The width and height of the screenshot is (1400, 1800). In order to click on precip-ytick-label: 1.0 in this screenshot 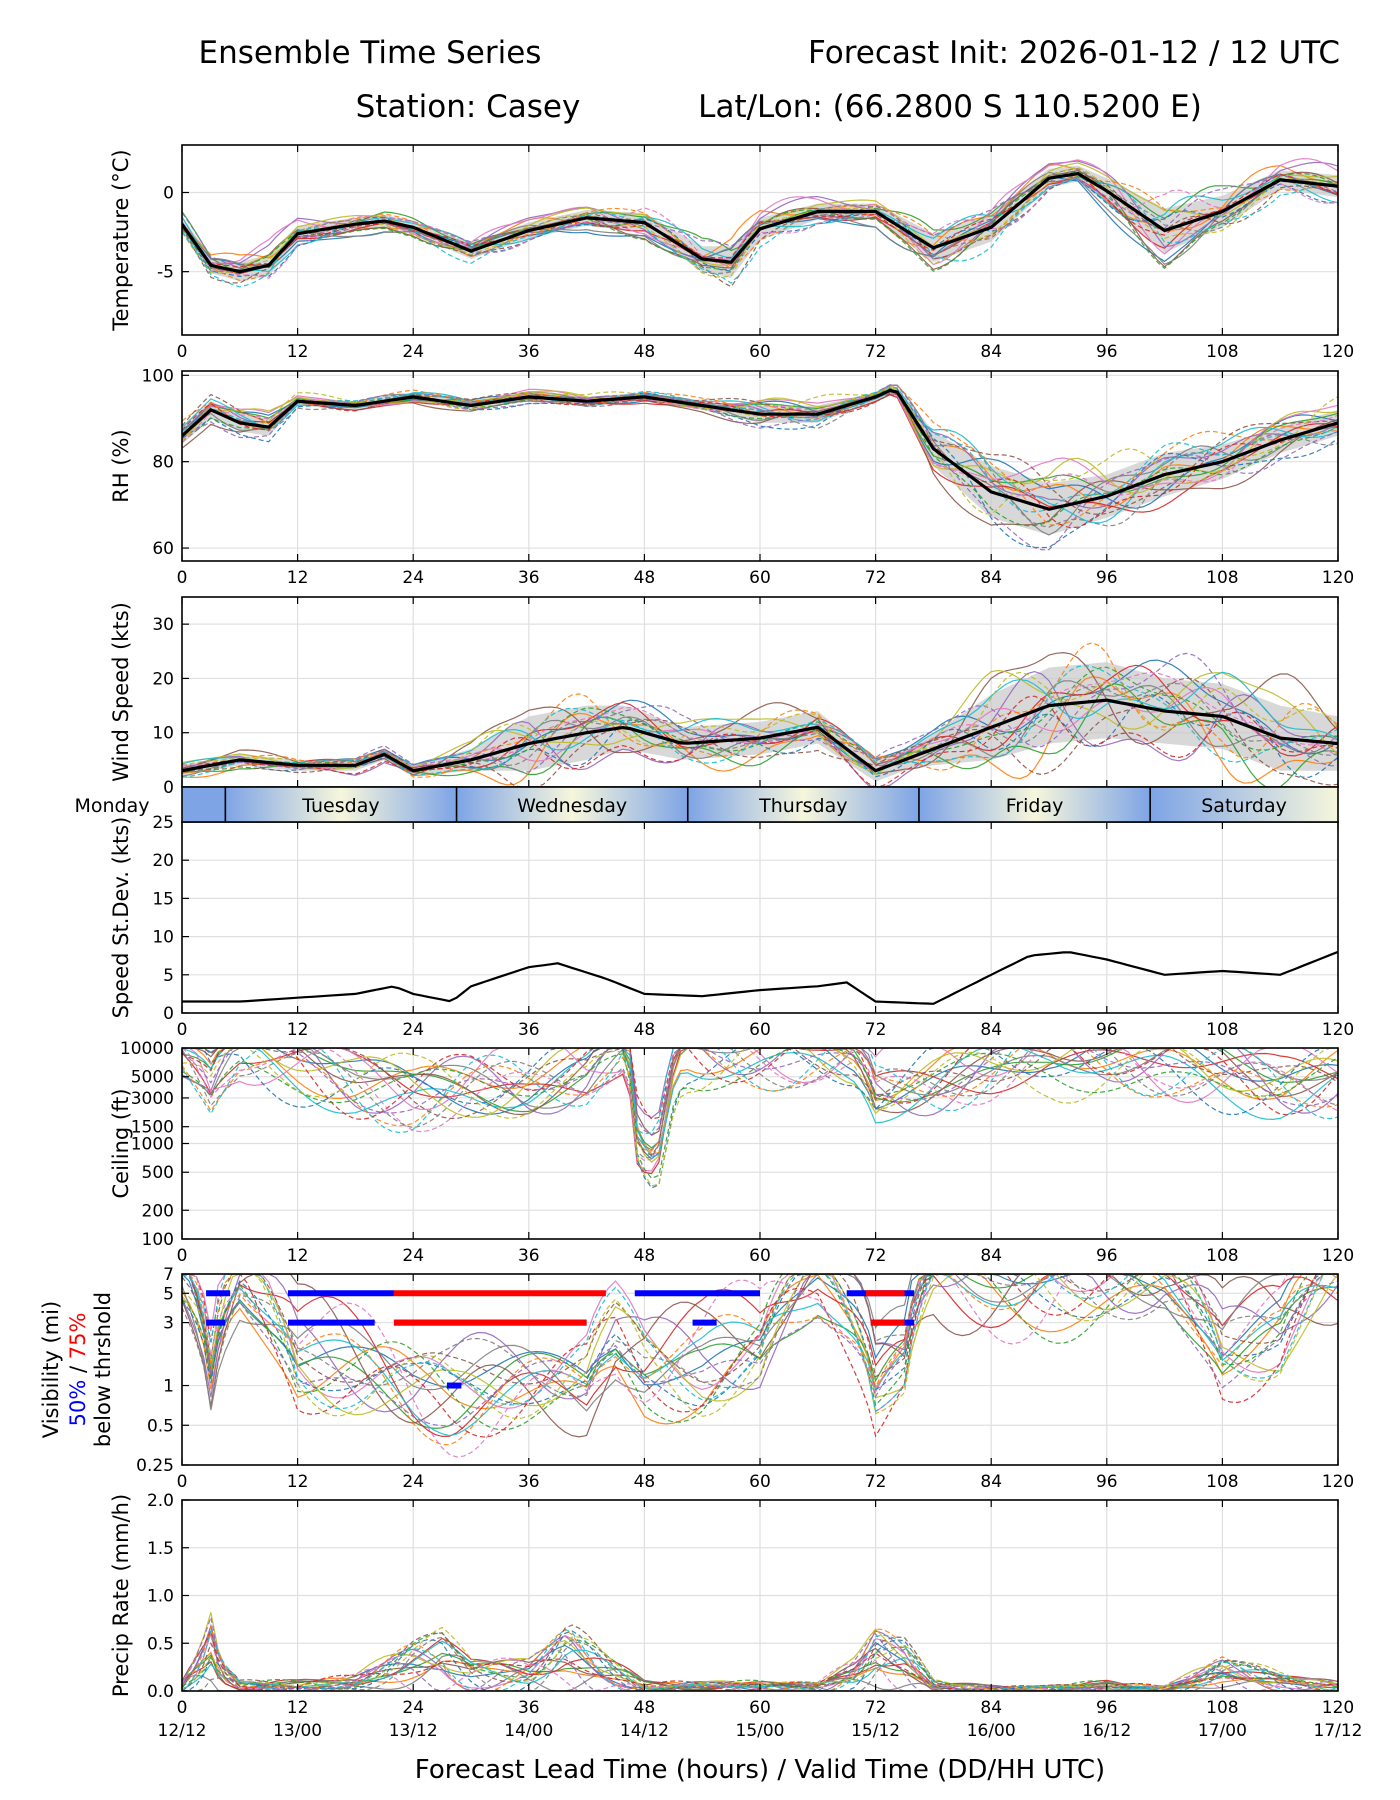, I will do `click(160, 1597)`.